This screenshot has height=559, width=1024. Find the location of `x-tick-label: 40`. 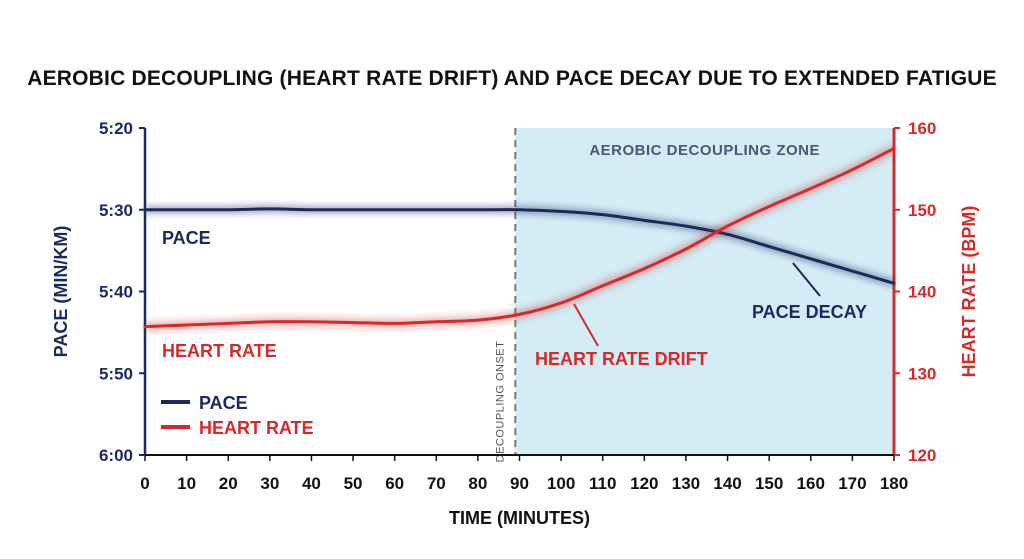

x-tick-label: 40 is located at coordinates (311, 483).